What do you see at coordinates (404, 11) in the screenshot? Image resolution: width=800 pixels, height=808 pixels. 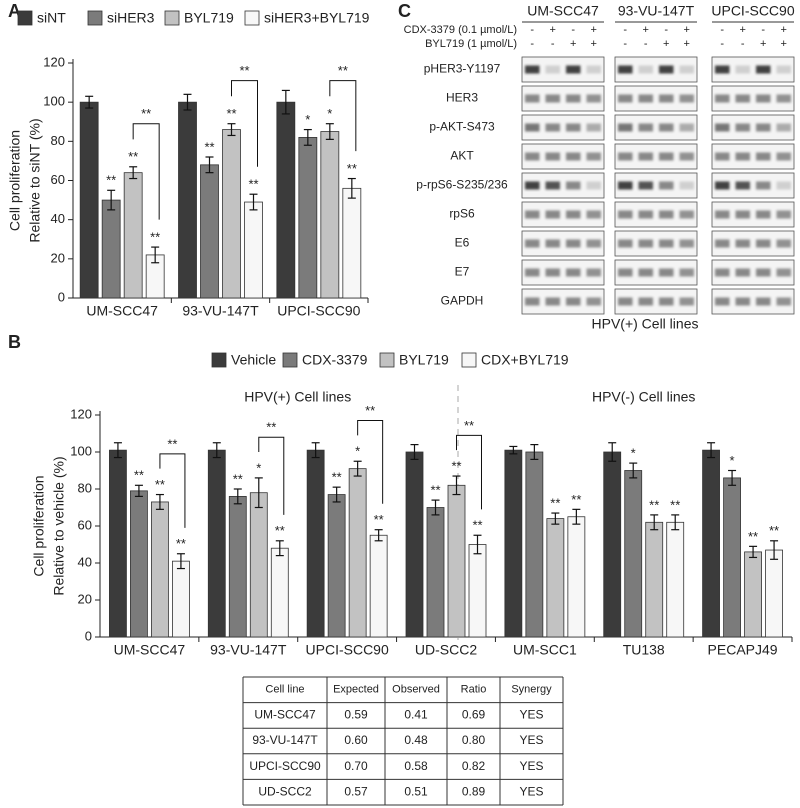 I see `panel-label: C` at bounding box center [404, 11].